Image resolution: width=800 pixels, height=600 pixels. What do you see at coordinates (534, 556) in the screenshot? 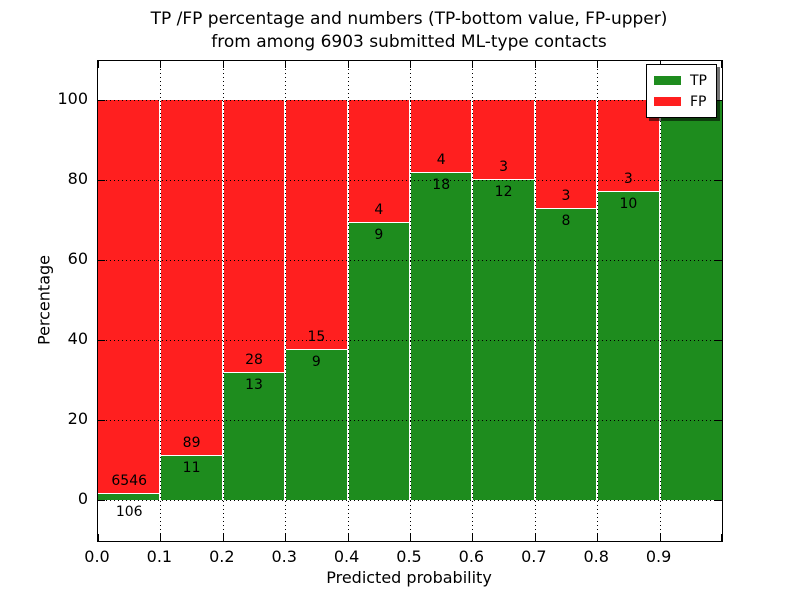
I see `x-tick-label: 0.7` at bounding box center [534, 556].